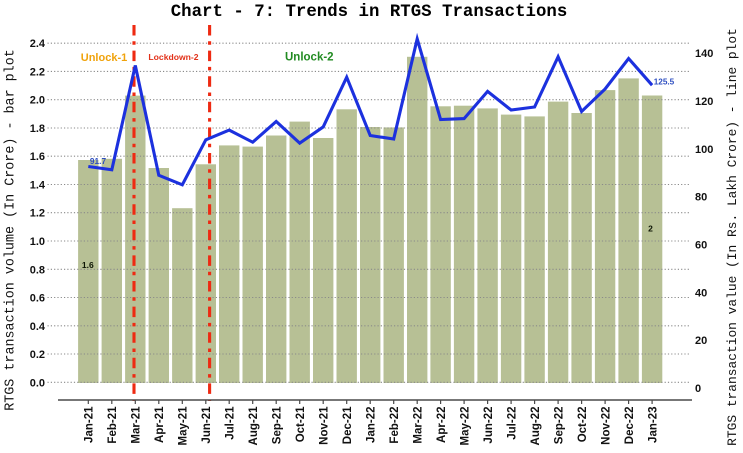 The height and width of the screenshot is (453, 743). I want to click on svg-text: Sep-22, so click(559, 426).